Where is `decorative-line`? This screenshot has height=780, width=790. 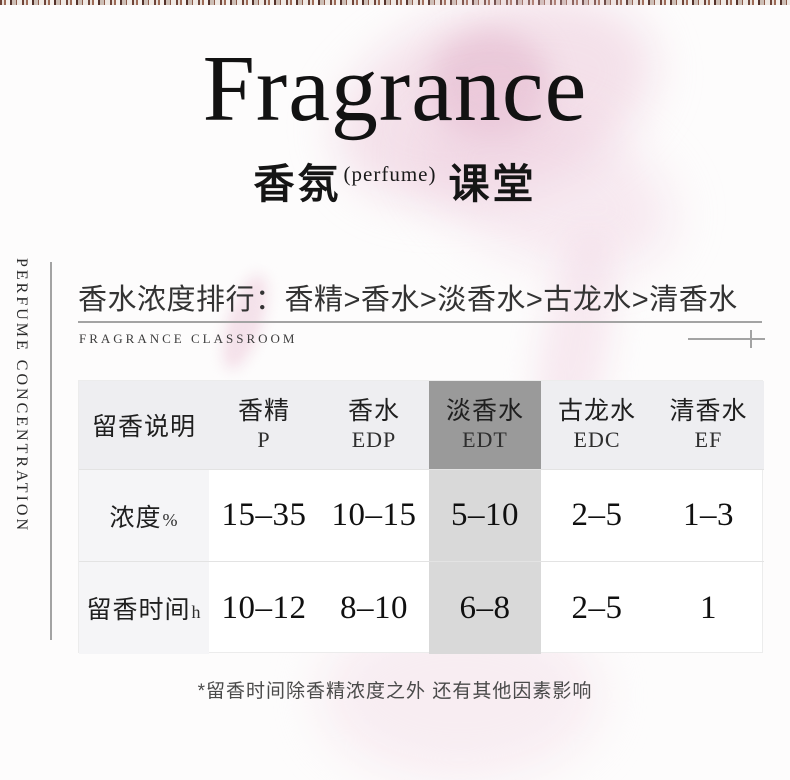 decorative-line is located at coordinates (726, 339).